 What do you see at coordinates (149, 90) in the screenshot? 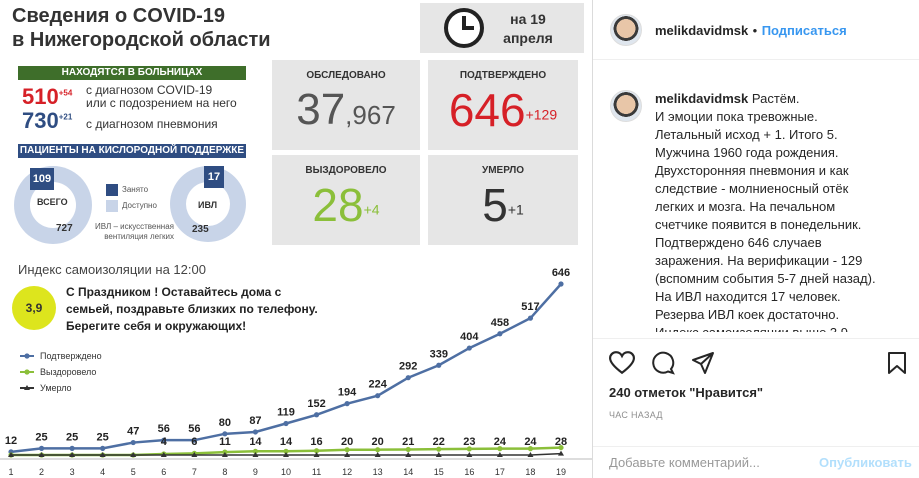
I see `hosp-covid-label-1: с диагнозом COVID-19` at bounding box center [149, 90].